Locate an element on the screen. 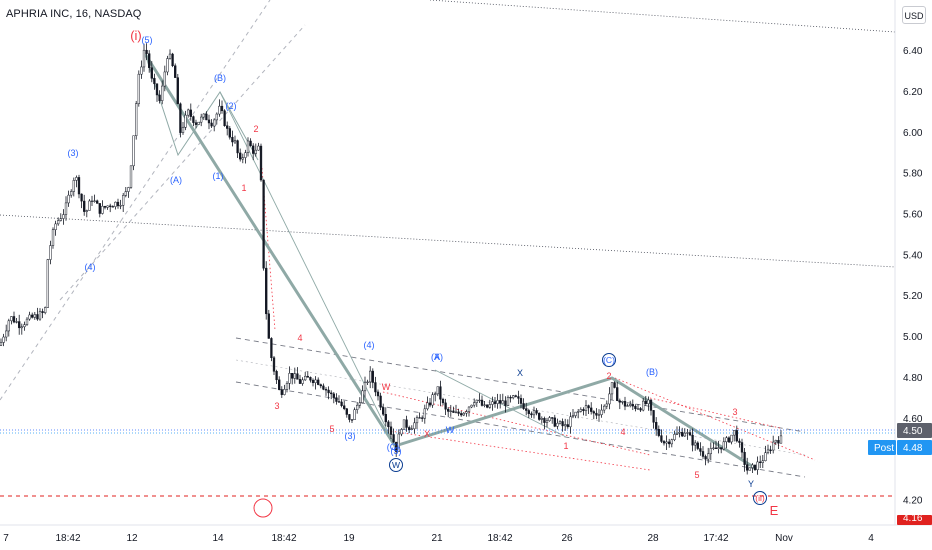 Image resolution: width=932 pixels, height=550 pixels. y-tick-label: 4.20 is located at coordinates (913, 500).